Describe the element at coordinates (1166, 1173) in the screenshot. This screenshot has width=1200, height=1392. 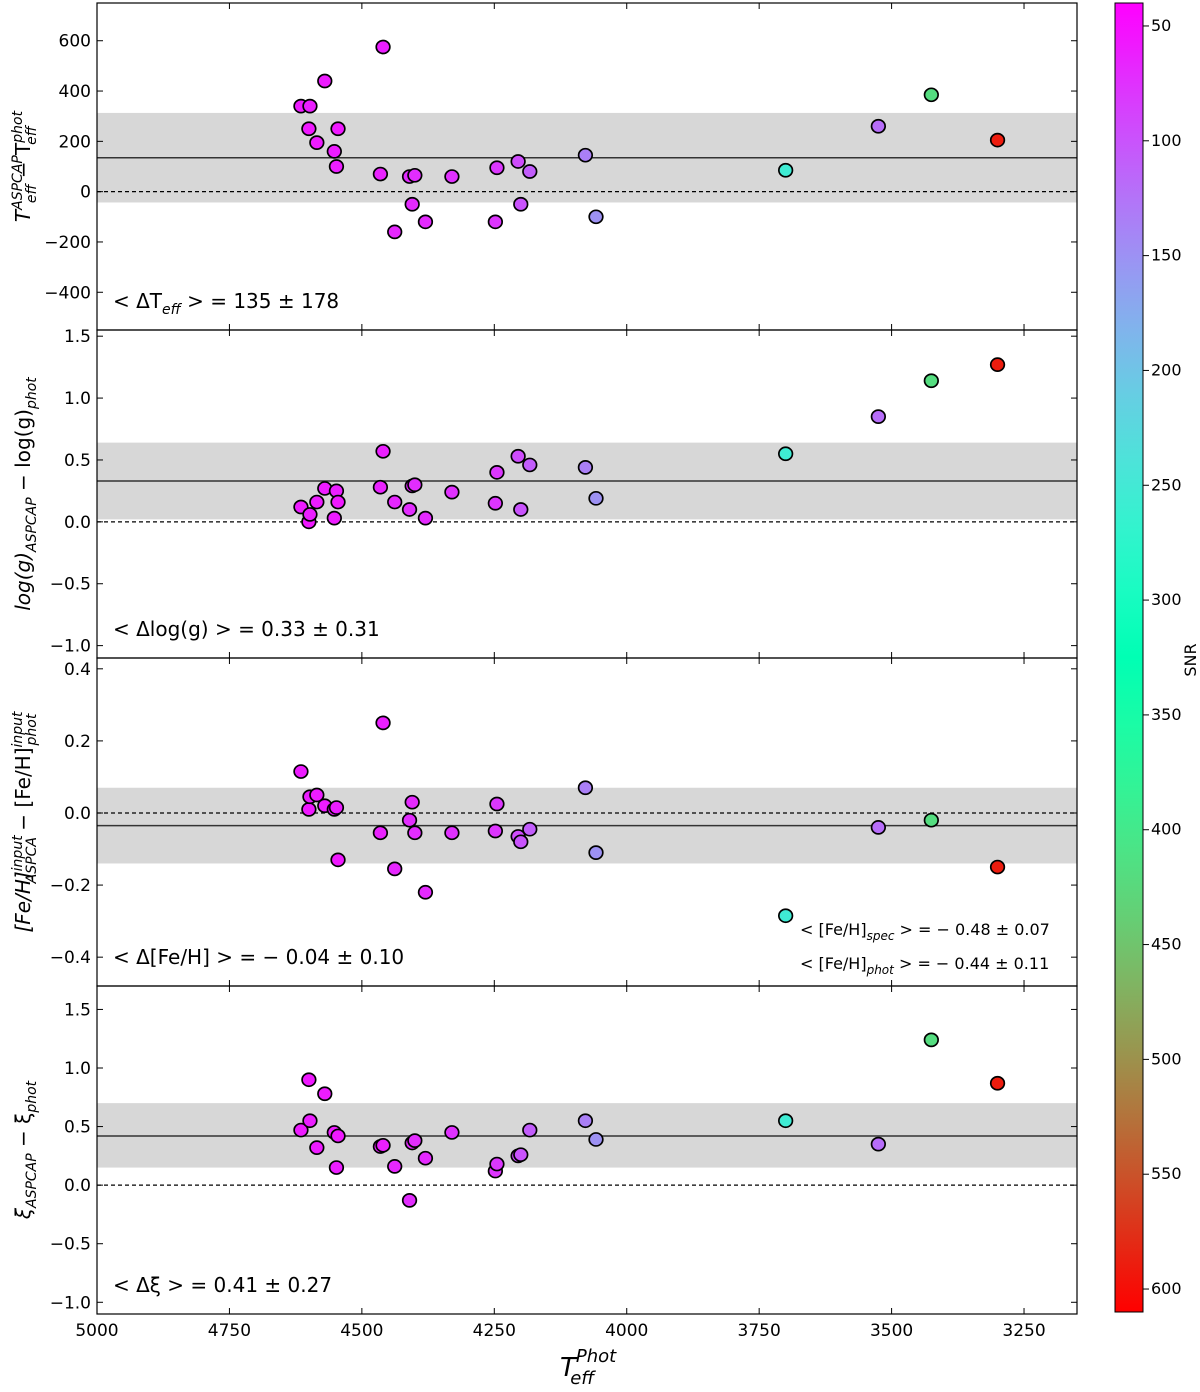
I see `colorbar-tick-label-10: 550` at that location.